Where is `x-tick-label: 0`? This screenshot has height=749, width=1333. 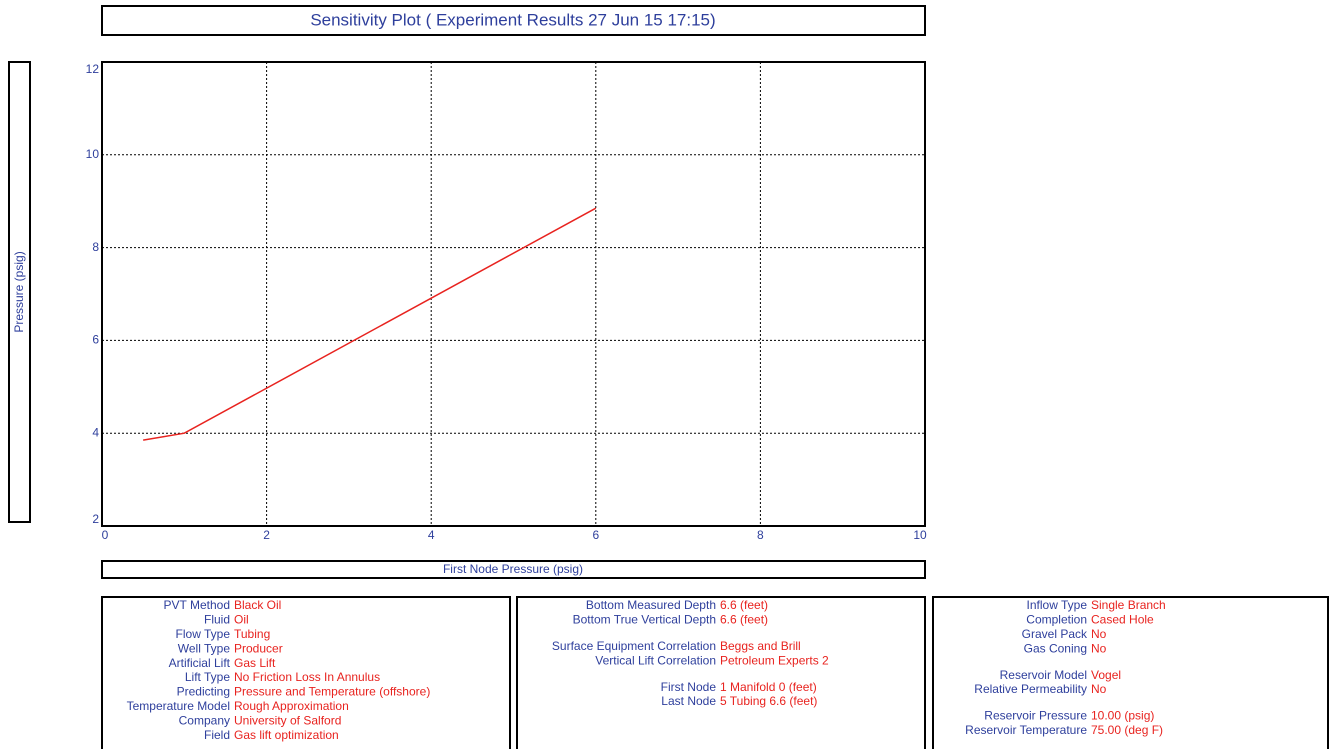 x-tick-label: 0 is located at coordinates (105, 535).